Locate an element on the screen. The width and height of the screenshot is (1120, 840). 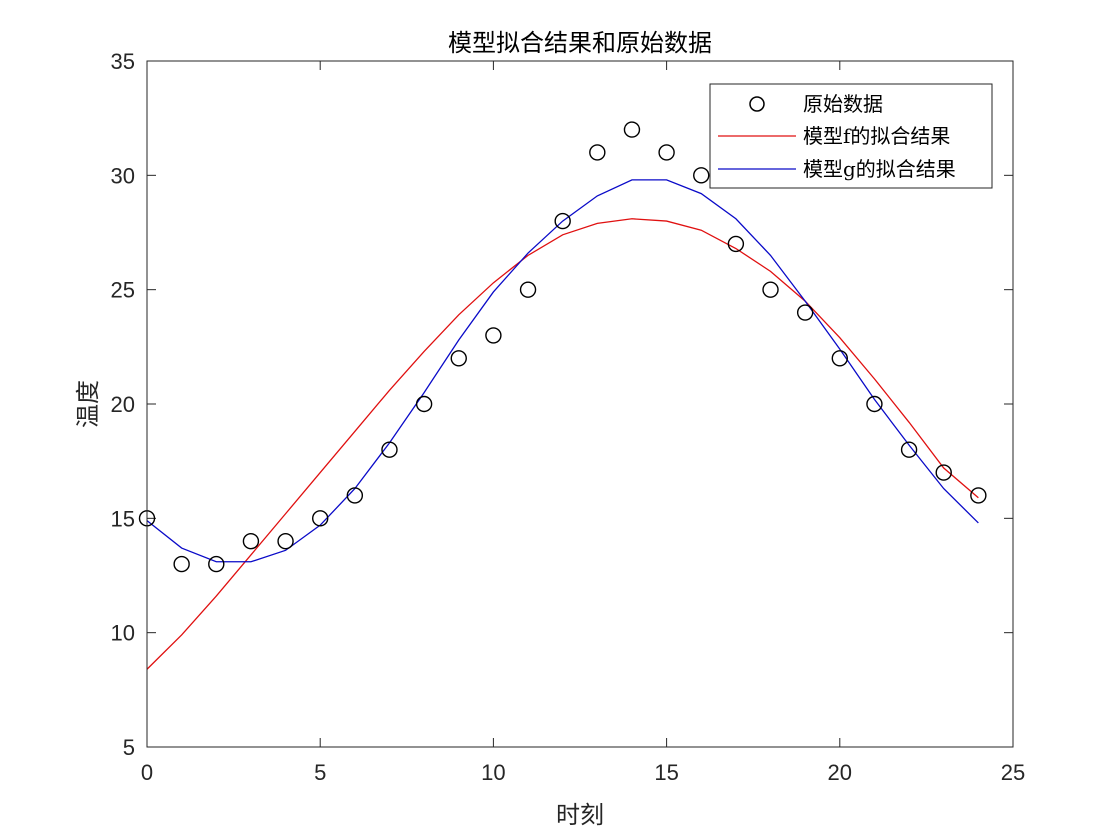
x-tick-label: 10 is located at coordinates (493, 772).